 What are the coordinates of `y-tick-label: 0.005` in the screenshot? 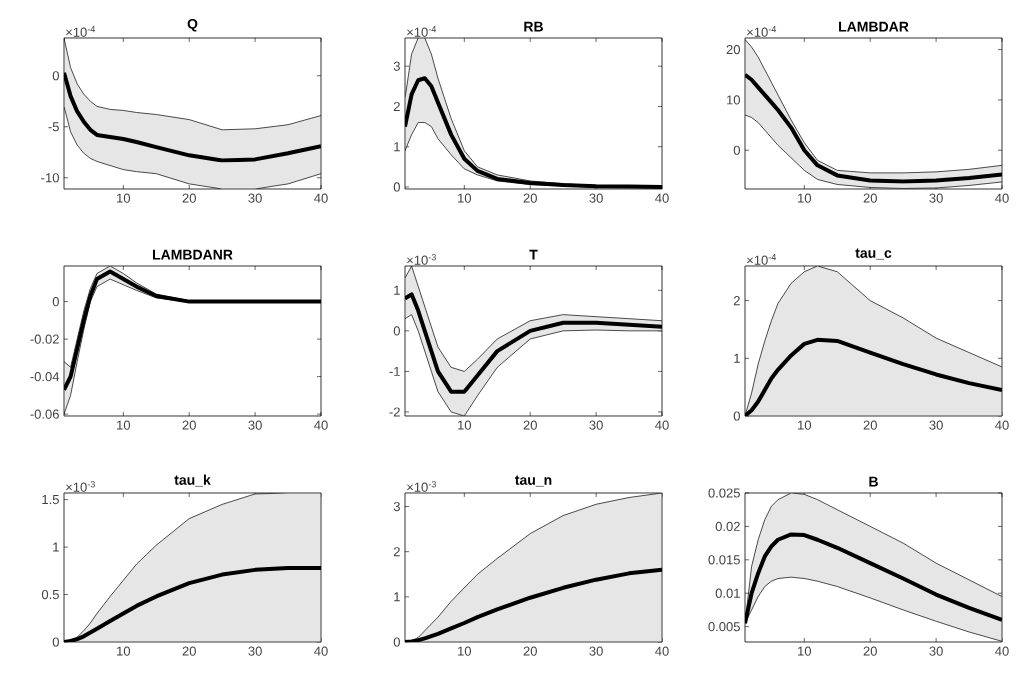 It's located at (724, 627).